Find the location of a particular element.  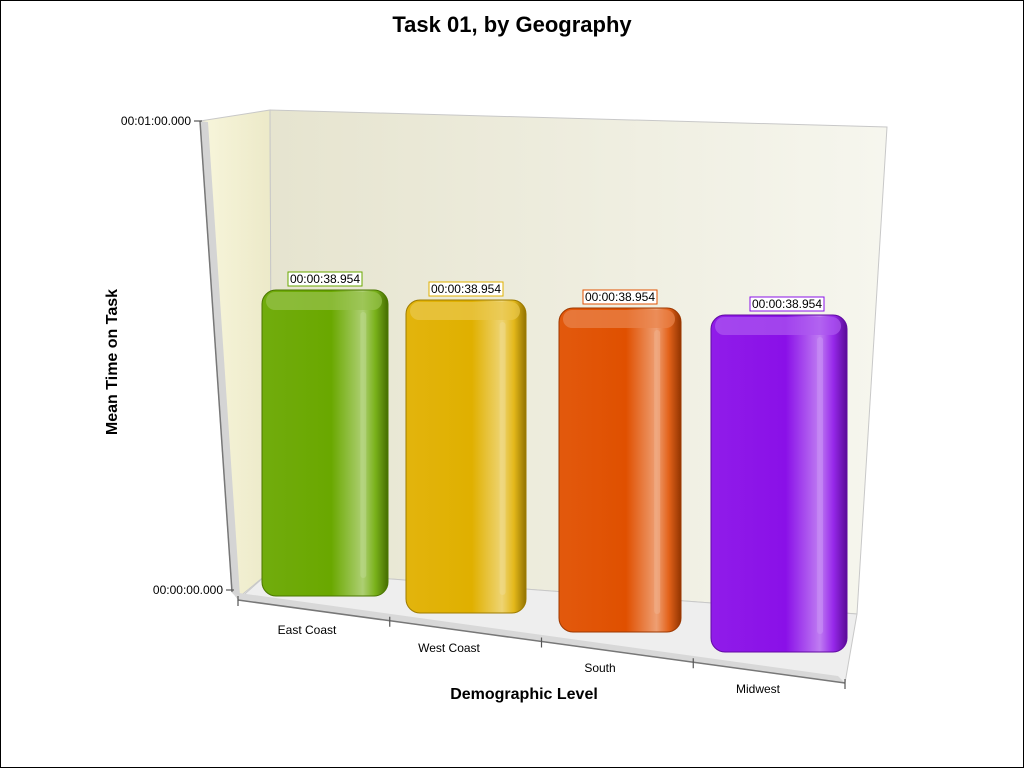

floor-edge is located at coordinates (538, 637).